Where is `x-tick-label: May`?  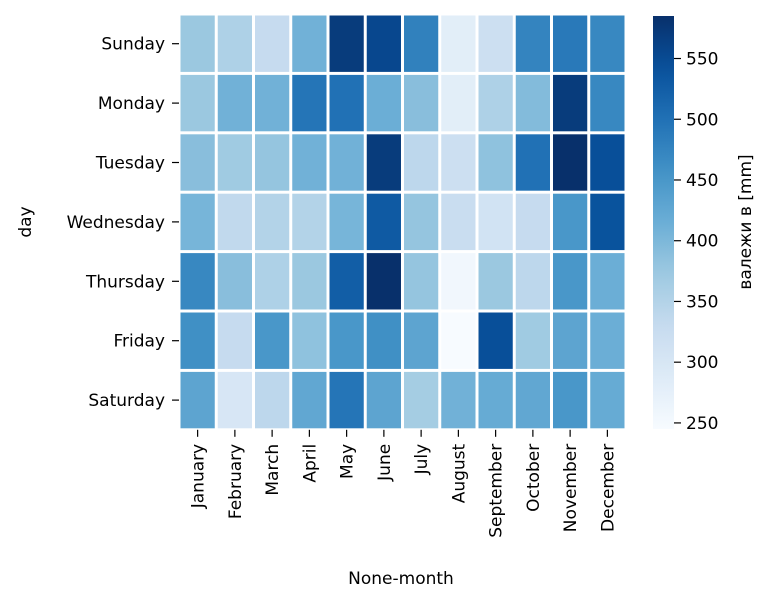 x-tick-label: May is located at coordinates (348, 461).